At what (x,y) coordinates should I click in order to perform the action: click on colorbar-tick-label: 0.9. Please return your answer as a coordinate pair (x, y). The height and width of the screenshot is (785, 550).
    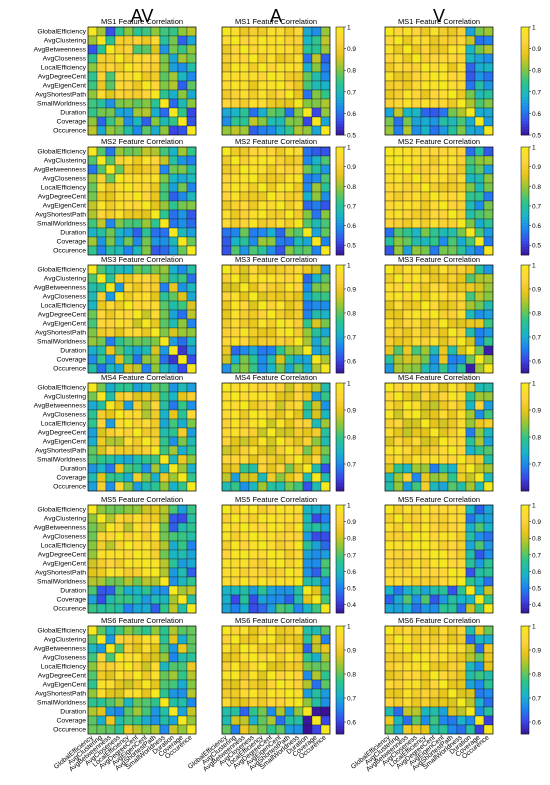
    Looking at the image, I should click on (351, 167).